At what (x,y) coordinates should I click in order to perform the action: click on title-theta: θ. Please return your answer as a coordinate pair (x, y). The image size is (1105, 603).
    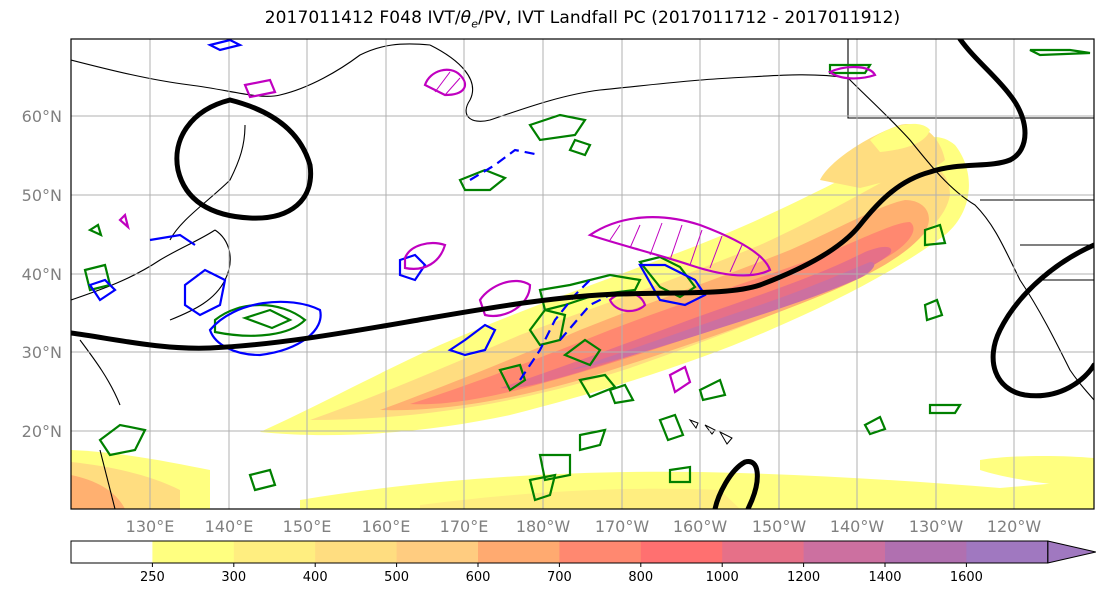
    Looking at the image, I should click on (466, 18).